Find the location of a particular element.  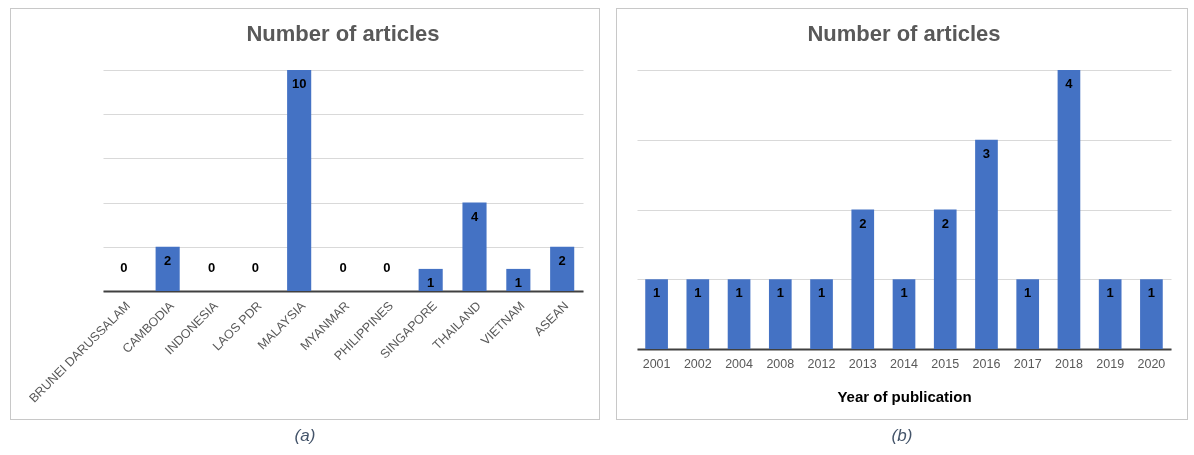

data-label: 3 is located at coordinates (986, 153).